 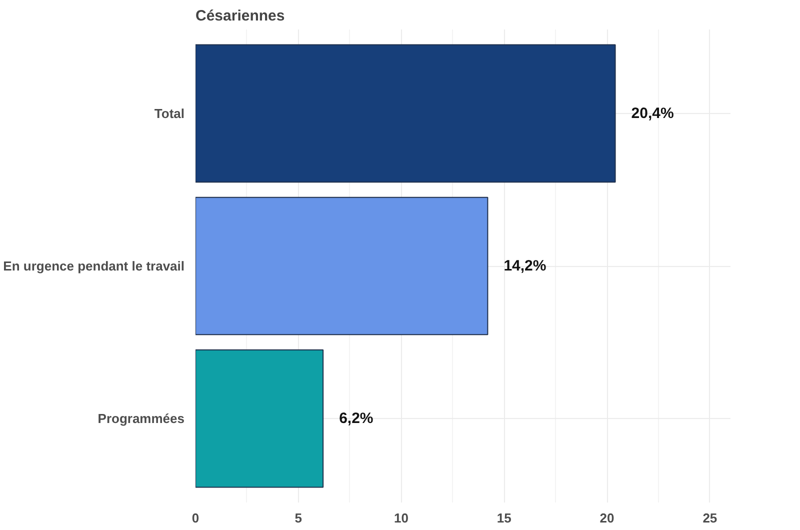 I want to click on x-tick-label: 20, so click(x=607, y=518).